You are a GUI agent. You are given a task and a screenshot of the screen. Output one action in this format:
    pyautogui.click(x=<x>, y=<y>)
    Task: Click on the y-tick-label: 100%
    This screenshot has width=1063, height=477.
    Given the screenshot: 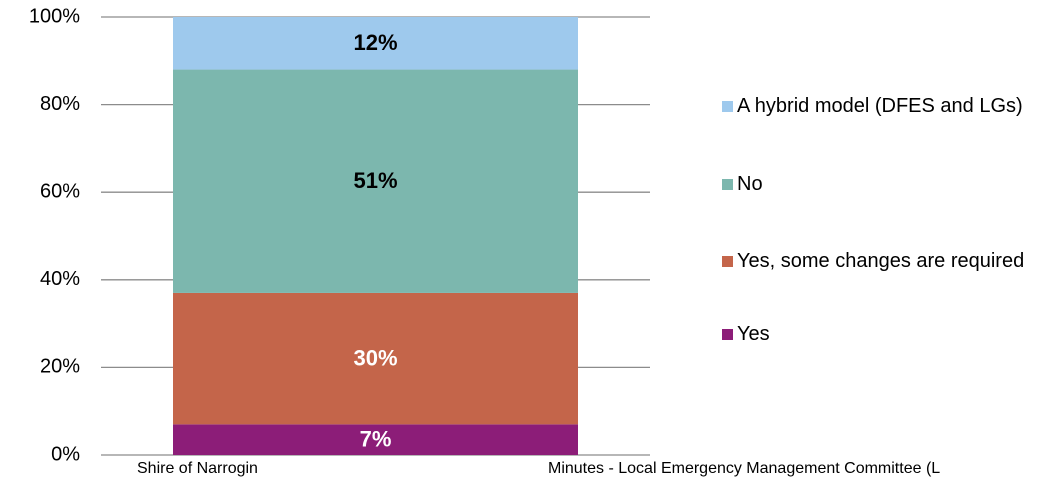 What is the action you would take?
    pyautogui.click(x=54, y=16)
    